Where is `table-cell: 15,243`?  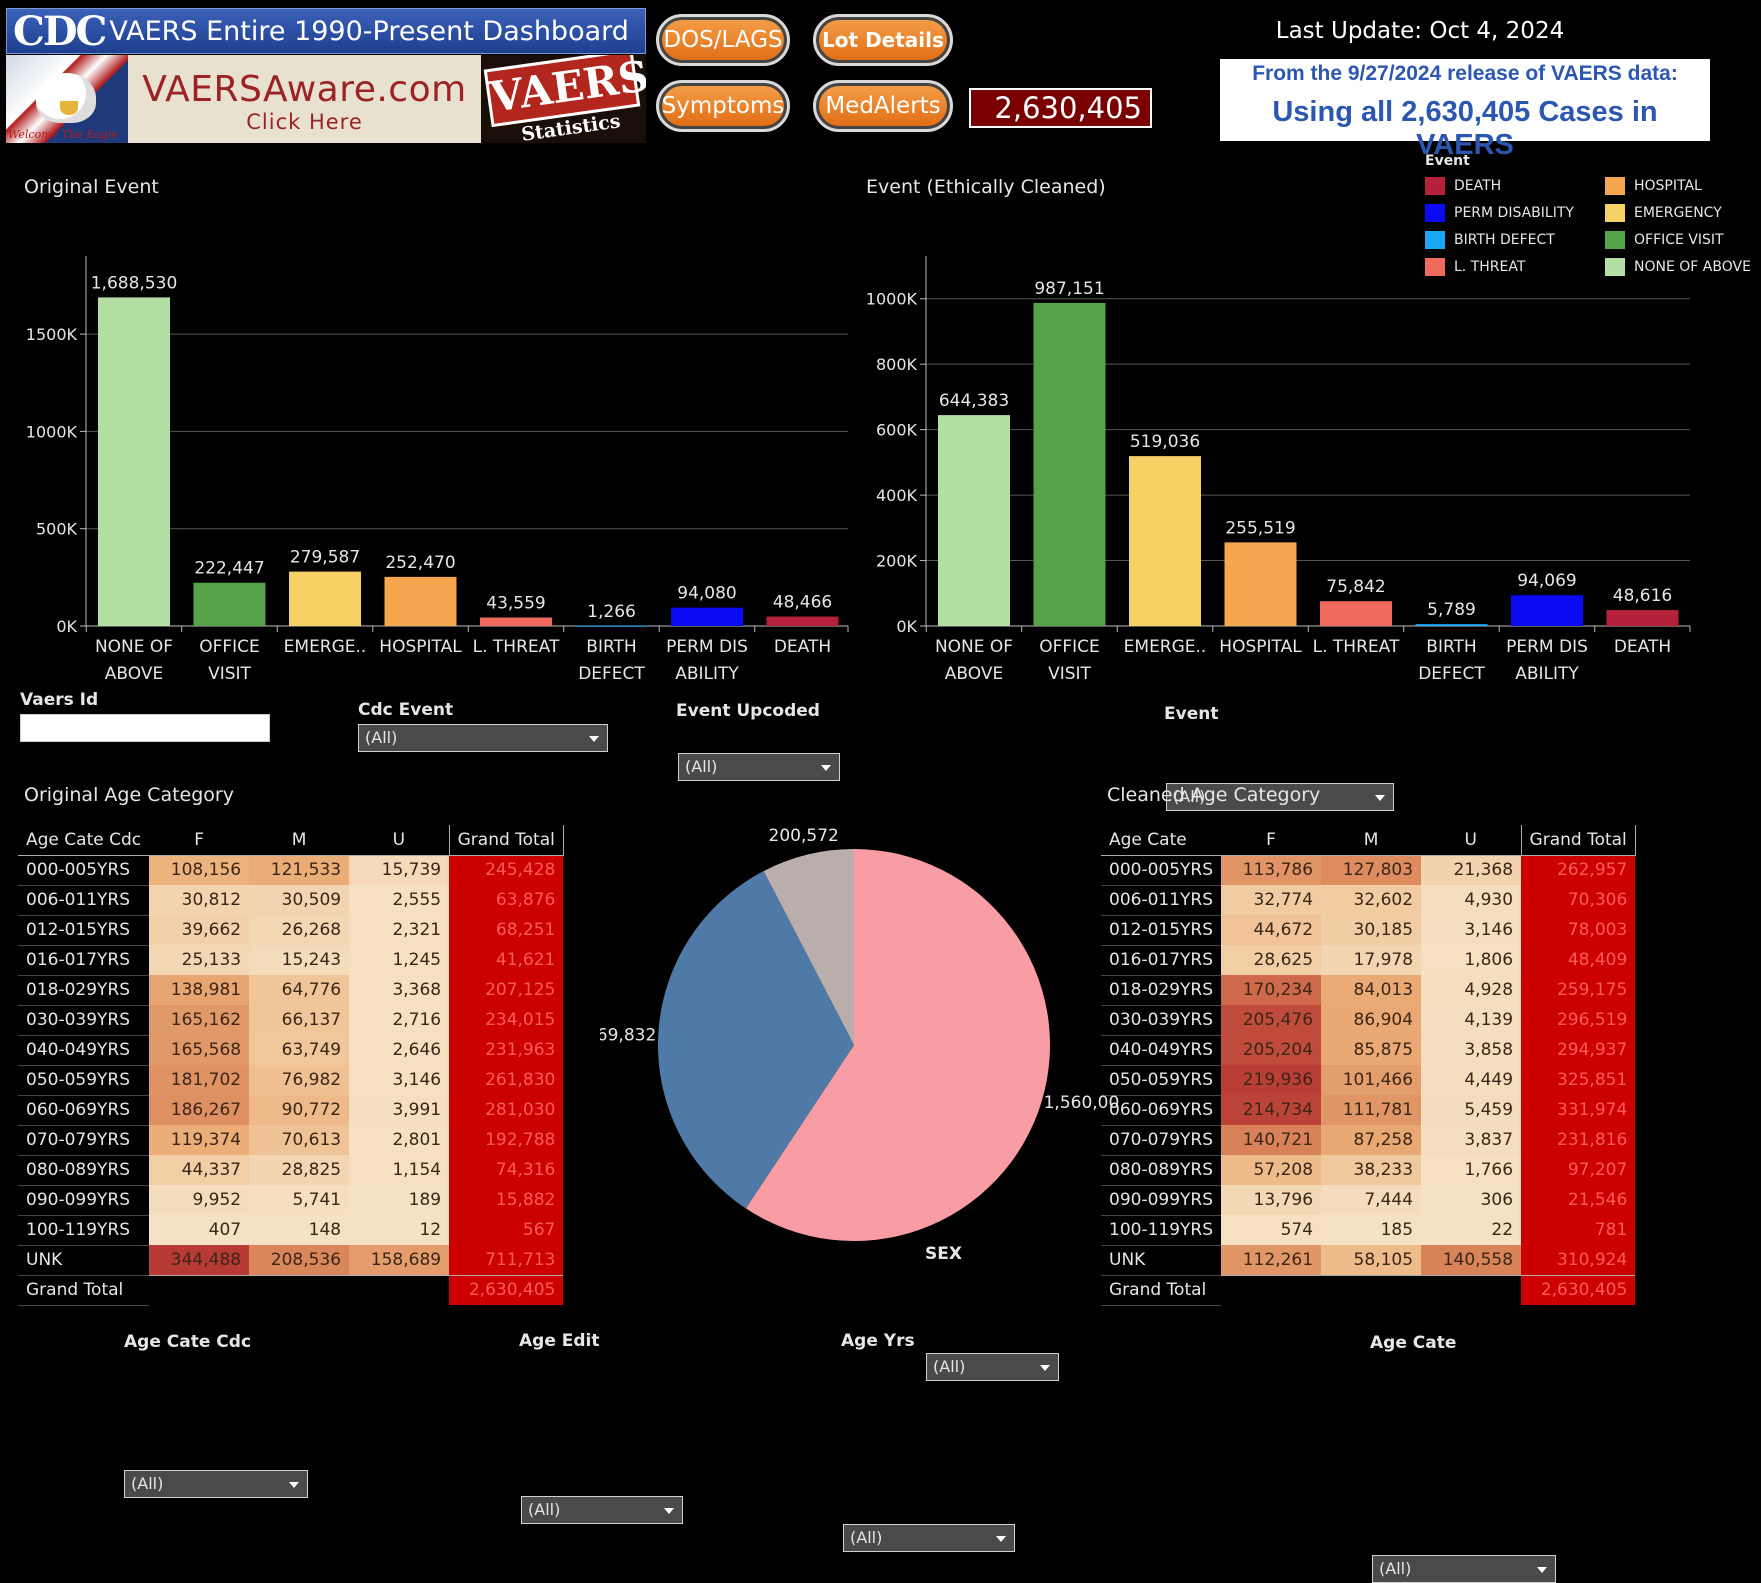
table-cell: 15,243 is located at coordinates (299, 960).